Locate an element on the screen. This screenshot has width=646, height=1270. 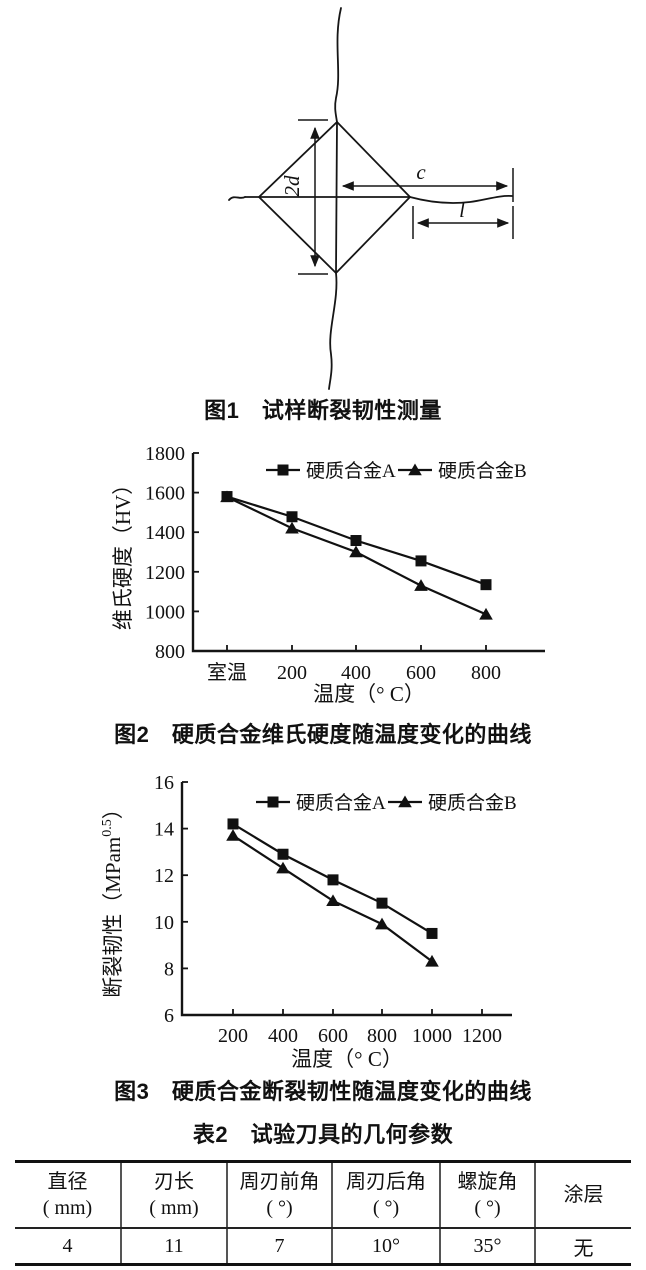
cell-flute-length: 11 is located at coordinates (174, 1246).